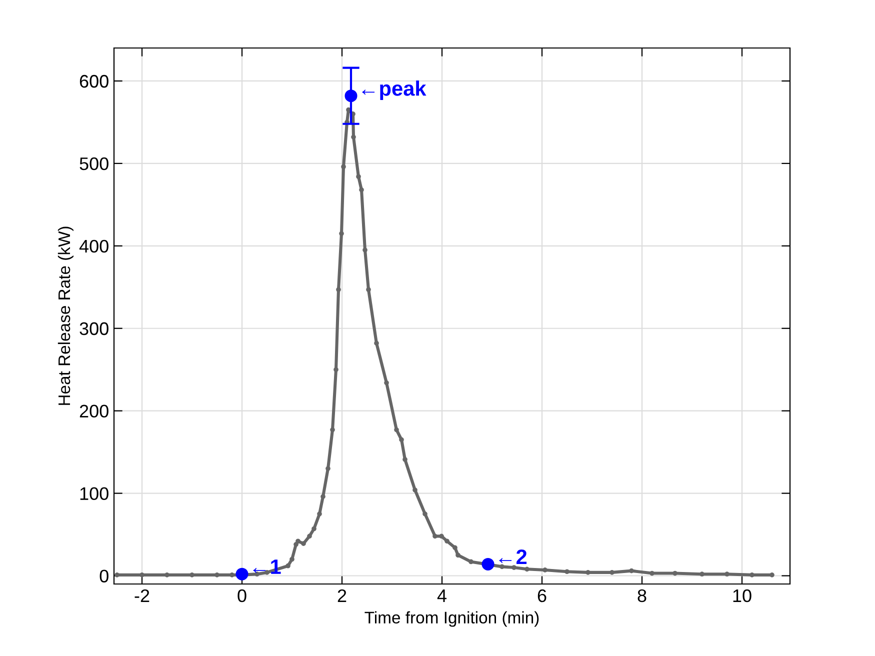 Image resolution: width=875 pixels, height=656 pixels. Describe the element at coordinates (441, 596) in the screenshot. I see `x-tick-label: 4` at that location.